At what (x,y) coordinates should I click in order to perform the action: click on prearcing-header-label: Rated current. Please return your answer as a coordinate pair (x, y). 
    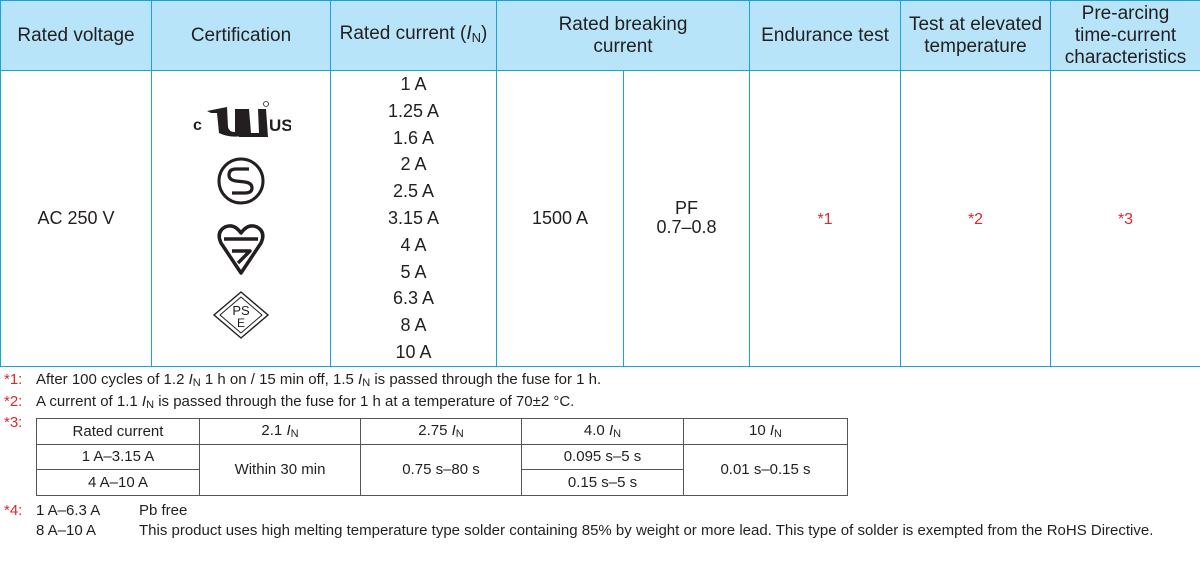
    Looking at the image, I should click on (118, 431).